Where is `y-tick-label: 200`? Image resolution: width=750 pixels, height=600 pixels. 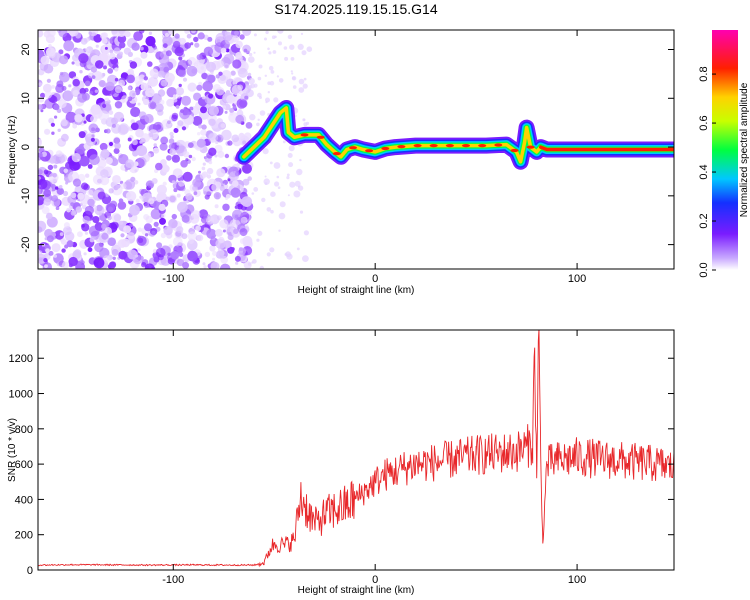 y-tick-label: 200 is located at coordinates (24, 536).